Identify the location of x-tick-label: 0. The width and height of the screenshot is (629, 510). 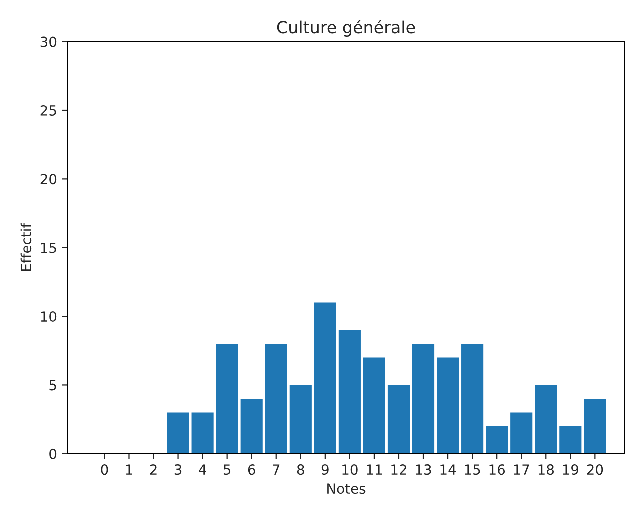
(104, 470).